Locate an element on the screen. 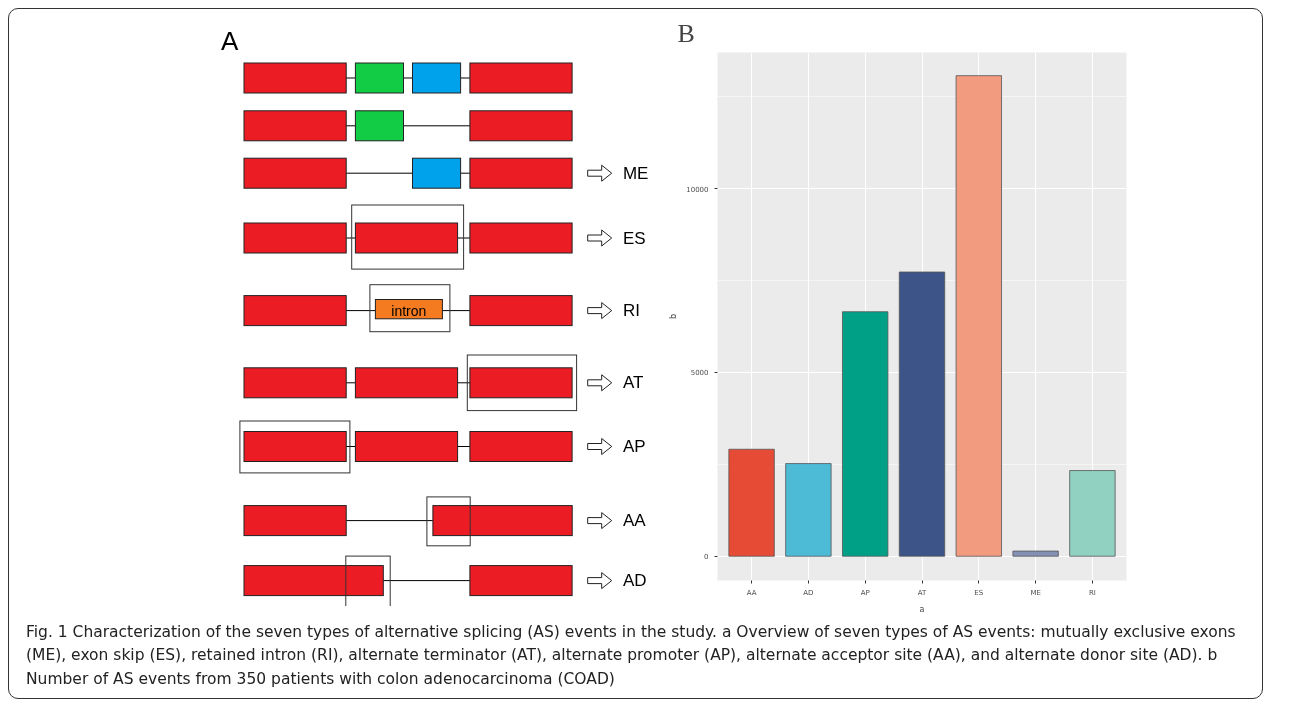  caption: Fig. 1 Characterization of the seven types of alternative splicing (AS) events in the study. a Overview of seven types of AS events: mutually exclusive exons (ME), exon skip (ES), retained intron (RI), alternate terminator (AT), alternate promoter (AP), alternate acceptor site (AA), and alternate donor site (AD). b Number of AS events from 350 patients with colon adenocarcinoma (COAD) is located at coordinates (631, 656).